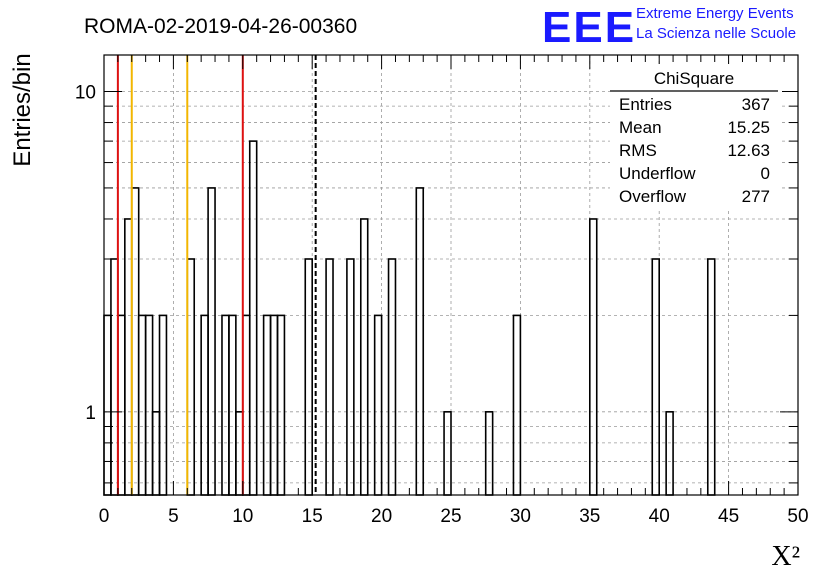  I want to click on stats-label-overflow: Overflow, so click(653, 196).